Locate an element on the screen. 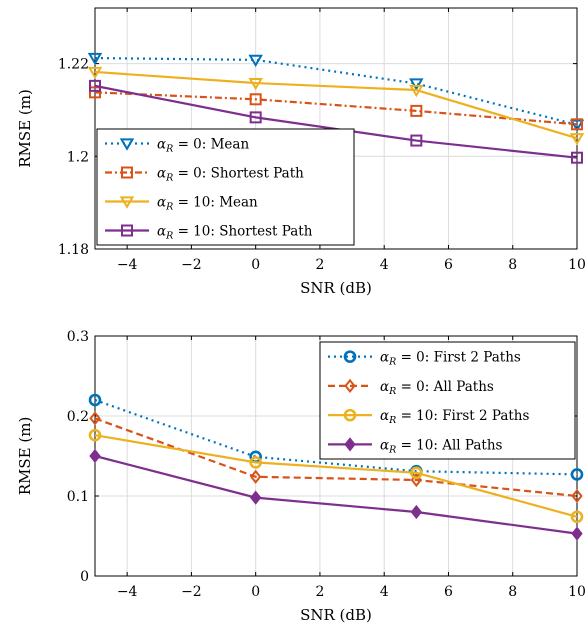 The image size is (587, 633). legend-entry-label: αR = 0: Shortest Path is located at coordinates (230, 175).